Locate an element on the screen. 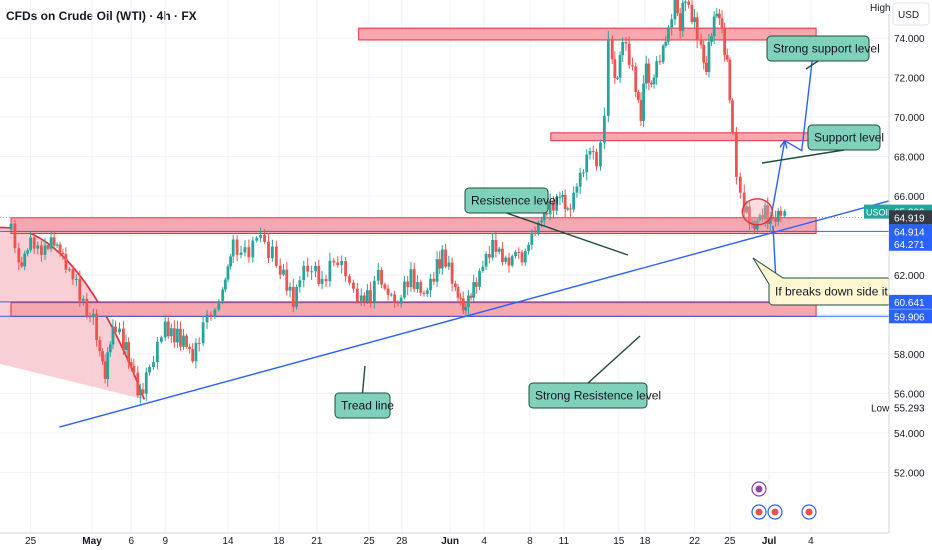  x-tick-label: 21 is located at coordinates (317, 541).